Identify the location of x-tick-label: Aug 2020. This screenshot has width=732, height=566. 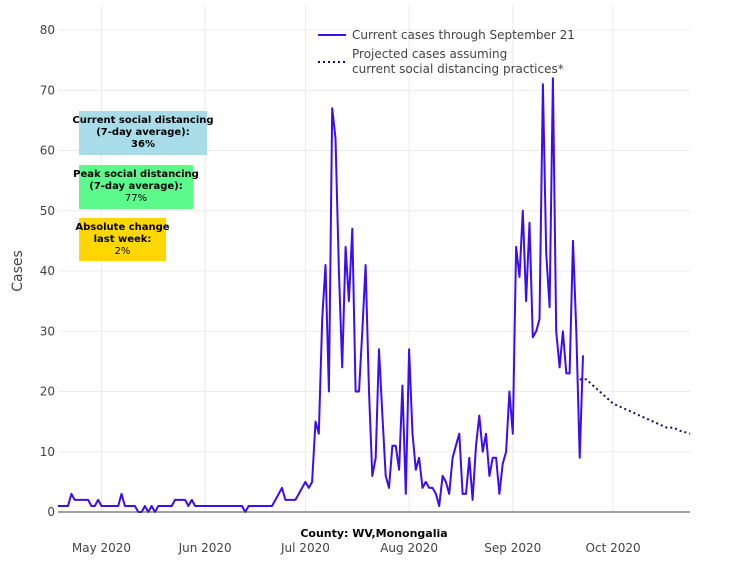
(409, 548).